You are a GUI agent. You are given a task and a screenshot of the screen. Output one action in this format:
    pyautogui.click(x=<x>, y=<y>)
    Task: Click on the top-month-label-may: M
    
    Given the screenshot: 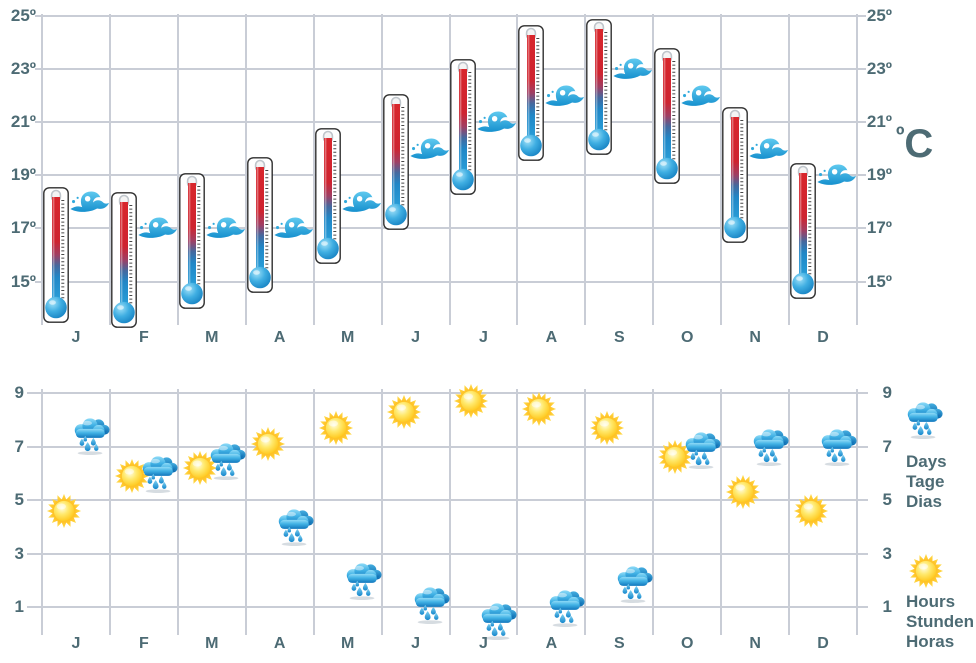 What is the action you would take?
    pyautogui.click(x=347, y=337)
    